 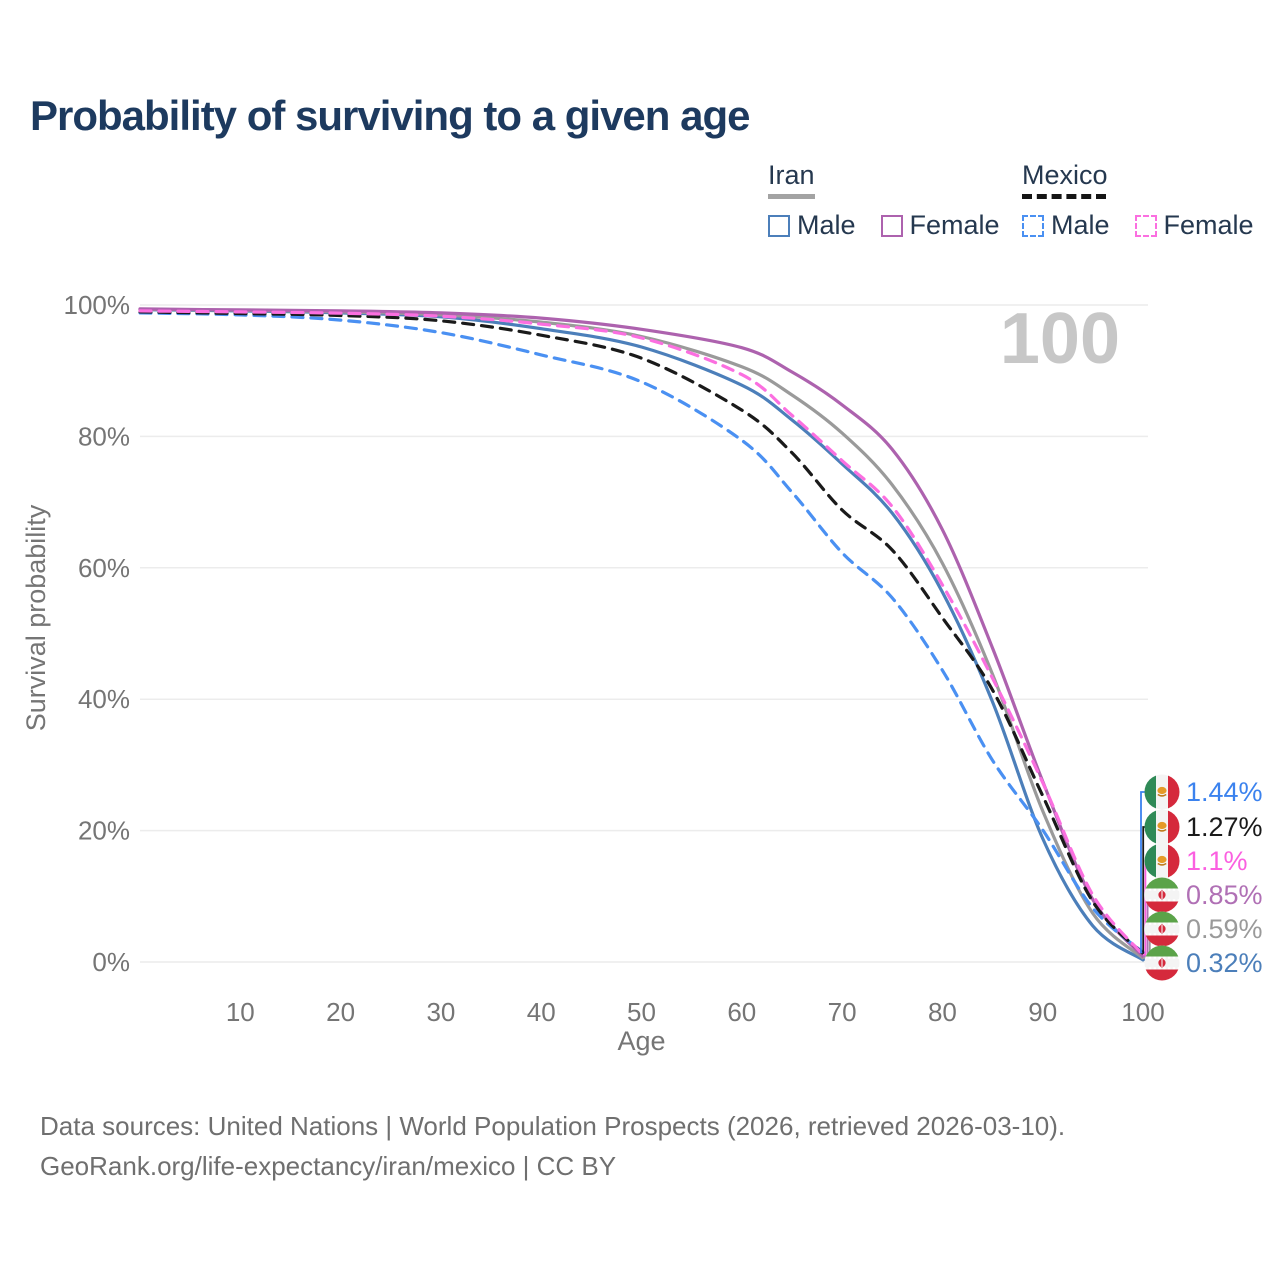 I want to click on legend-item-mexico-female: Female, so click(x=1194, y=225).